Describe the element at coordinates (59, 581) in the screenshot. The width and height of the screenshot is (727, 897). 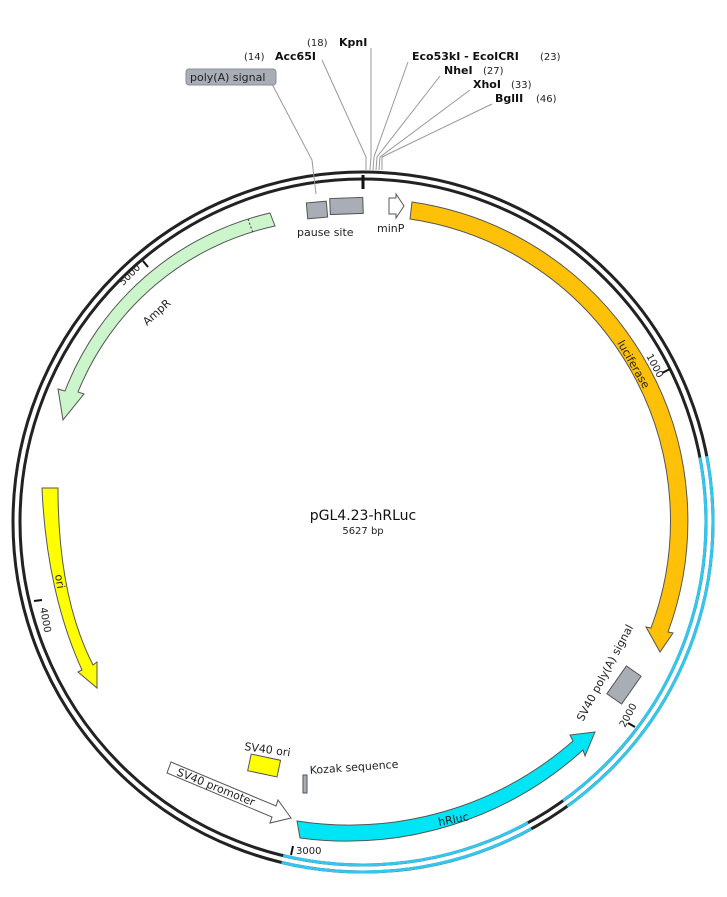
I see `label-ori: ori` at that location.